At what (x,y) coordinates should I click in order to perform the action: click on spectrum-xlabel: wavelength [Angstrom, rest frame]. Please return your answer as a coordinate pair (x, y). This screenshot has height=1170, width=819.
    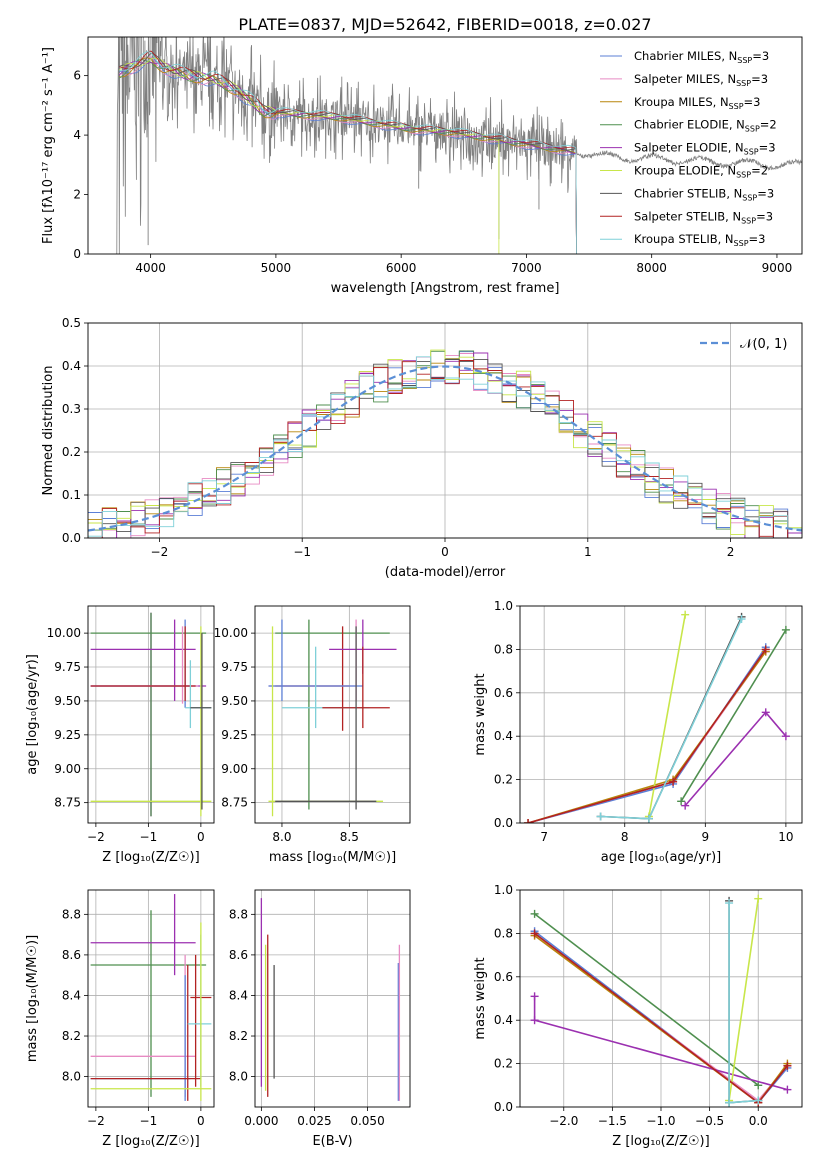
    Looking at the image, I should click on (445, 288).